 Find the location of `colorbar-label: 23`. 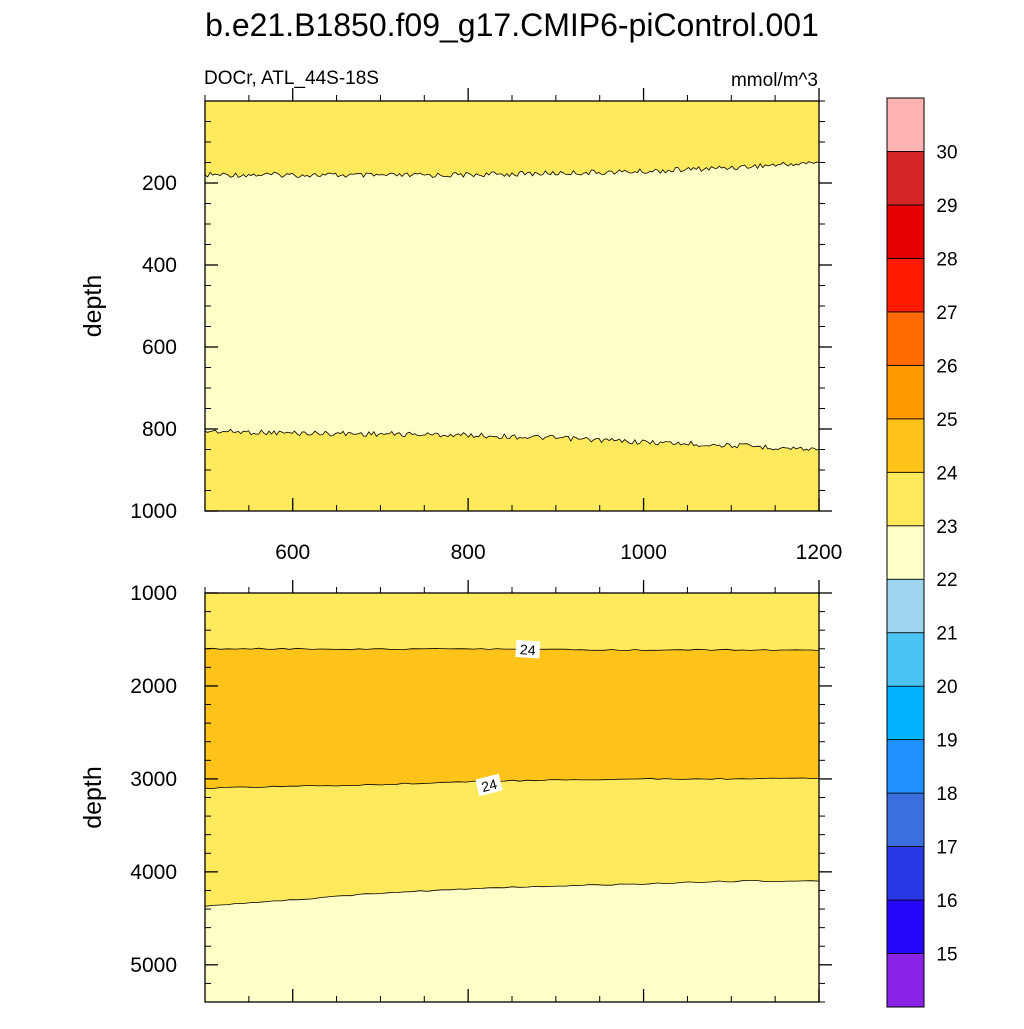

colorbar-label: 23 is located at coordinates (946, 527).